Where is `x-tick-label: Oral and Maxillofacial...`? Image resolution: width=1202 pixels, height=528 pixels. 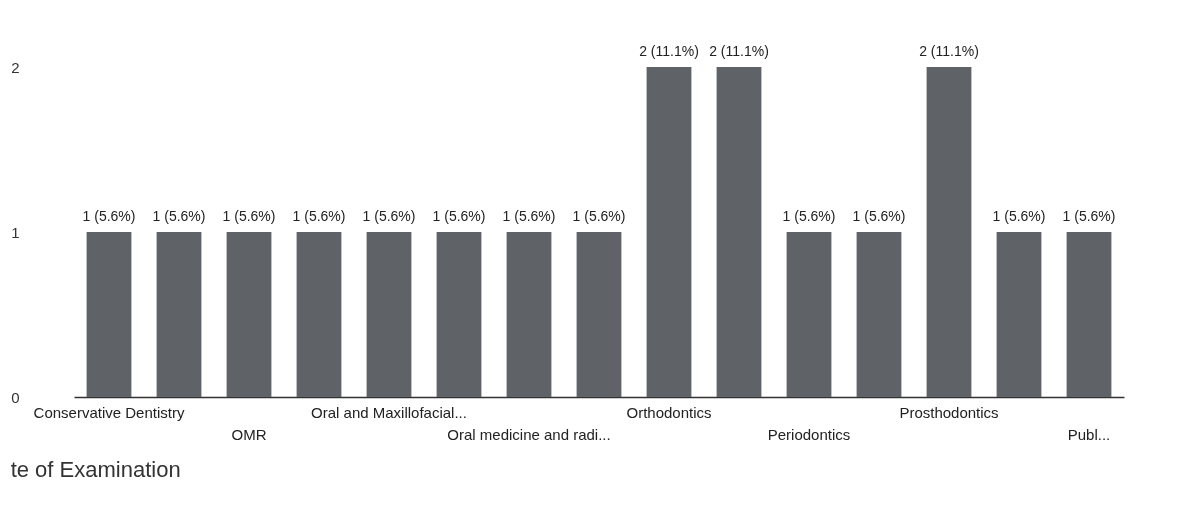
x-tick-label: Oral and Maxillofacial... is located at coordinates (389, 412).